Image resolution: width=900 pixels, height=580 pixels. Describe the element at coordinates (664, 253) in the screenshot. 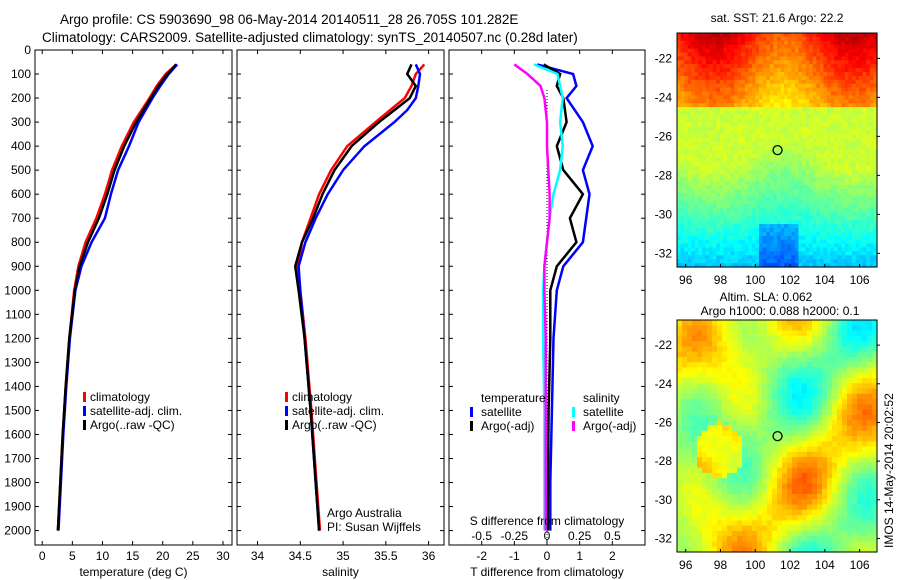

I see `y-tick-label: -32` at that location.